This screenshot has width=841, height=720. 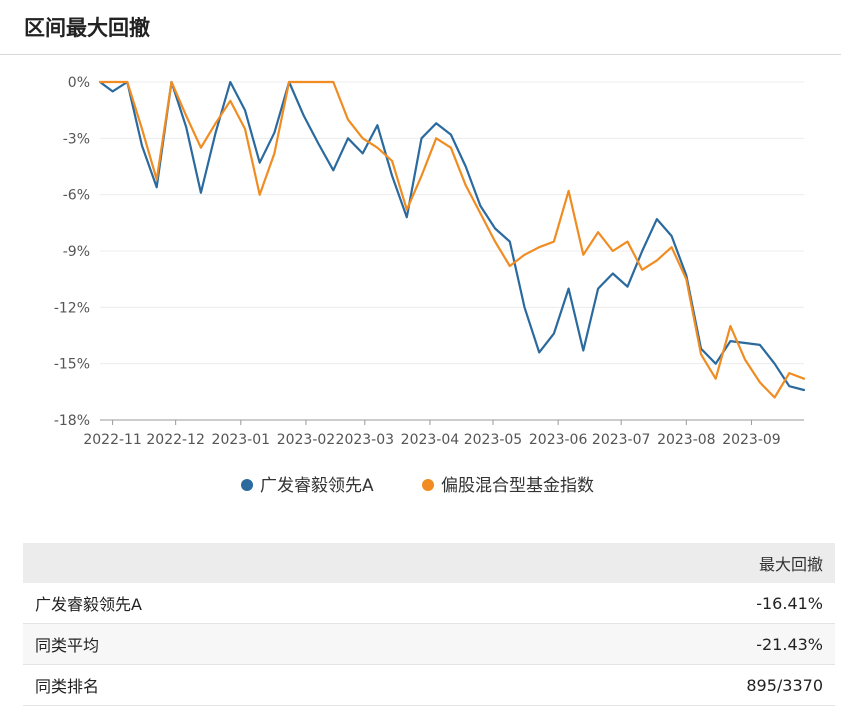 I want to click on y-tick-label: -18%, so click(x=72, y=421).